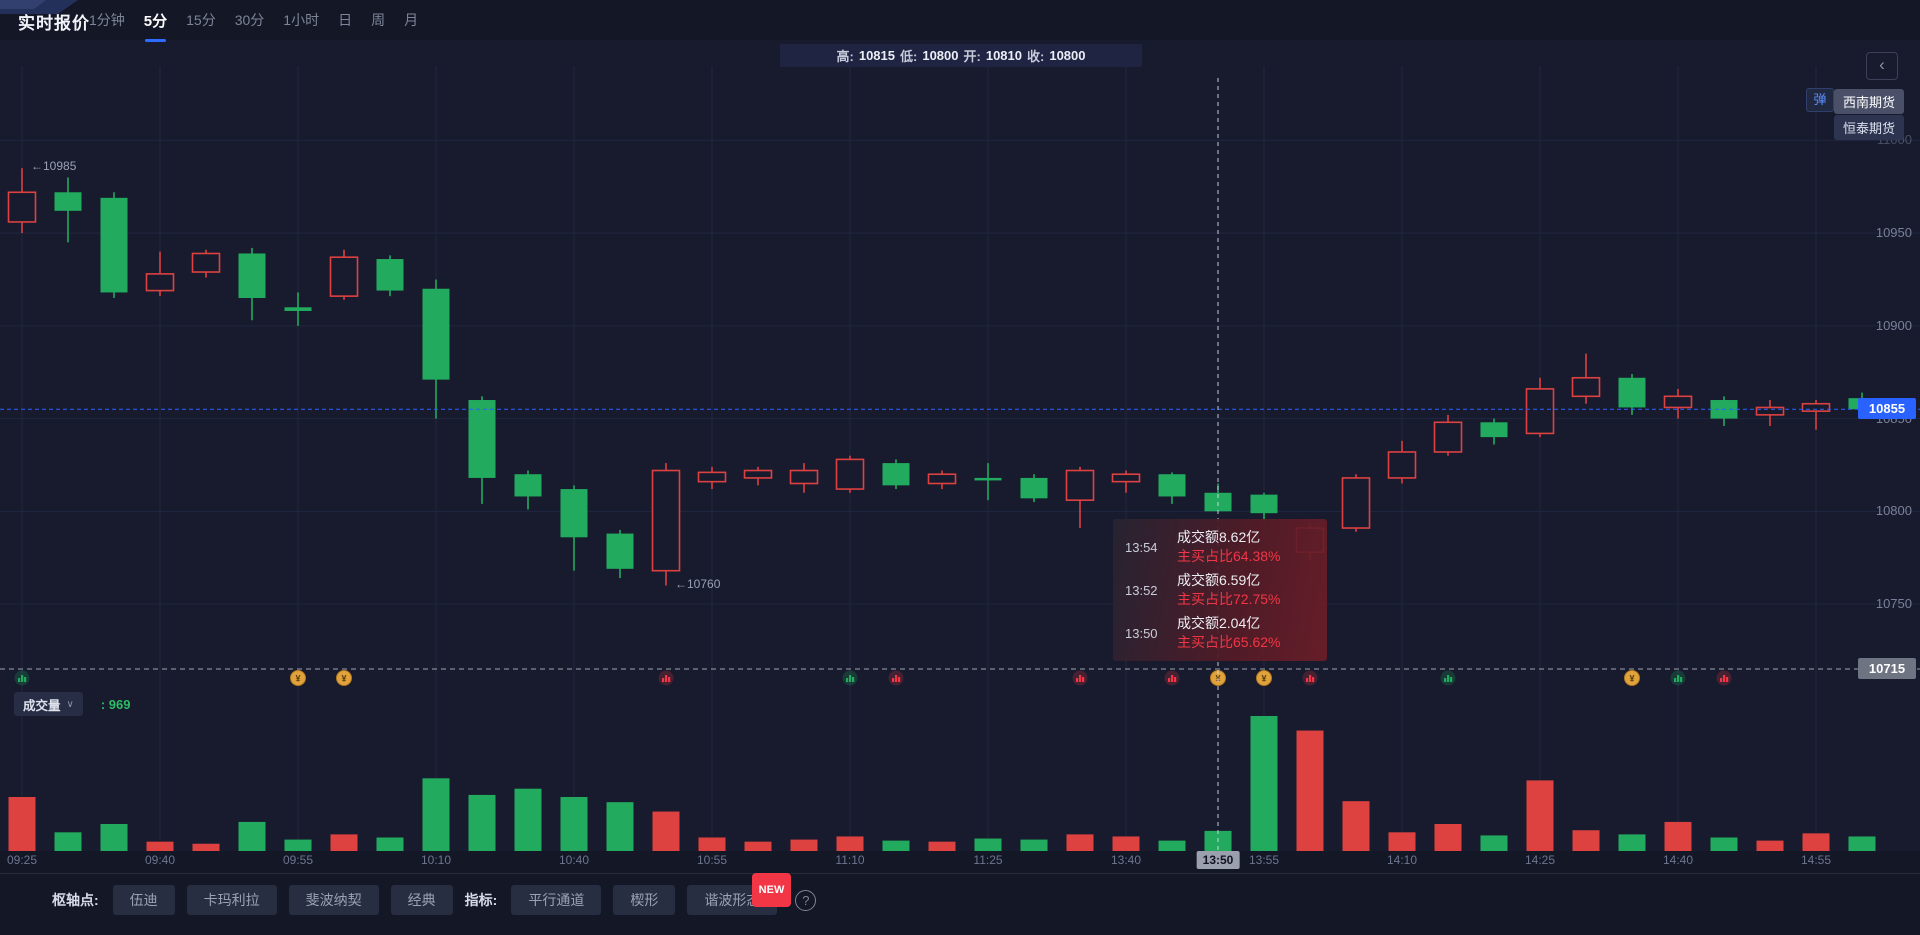 The width and height of the screenshot is (1920, 935). I want to click on chevron-down-icon: ∨, so click(70, 704).